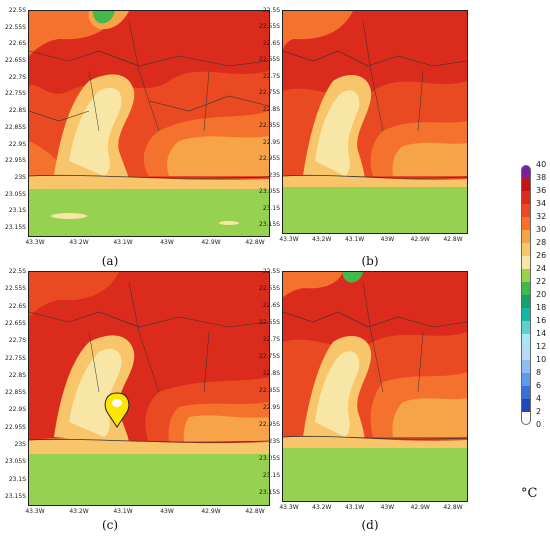 This screenshot has width=550, height=537. I want to click on colorbar-label: 20, so click(541, 294).